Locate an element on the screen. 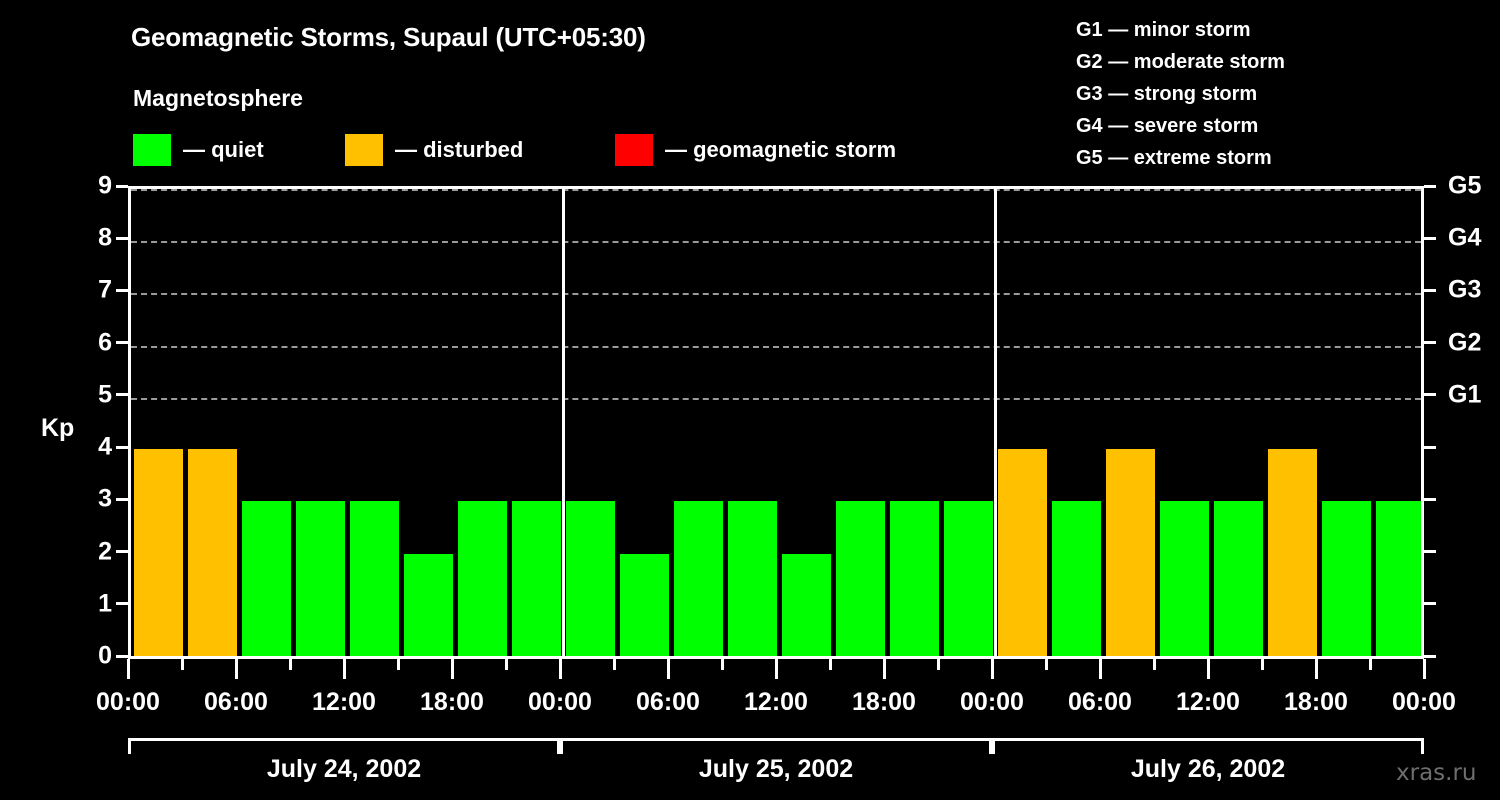 The image size is (1500, 800). x-tick-label-8: 00:00 is located at coordinates (992, 702).